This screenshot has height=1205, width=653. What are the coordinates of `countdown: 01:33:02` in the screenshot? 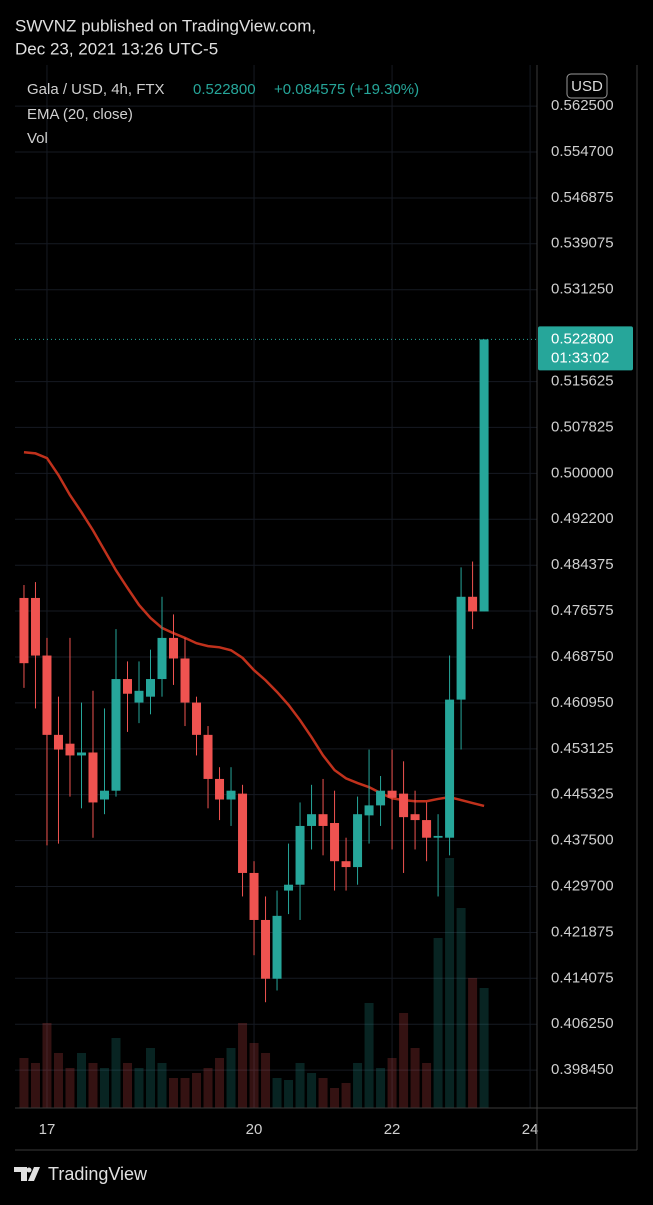 It's located at (580, 357).